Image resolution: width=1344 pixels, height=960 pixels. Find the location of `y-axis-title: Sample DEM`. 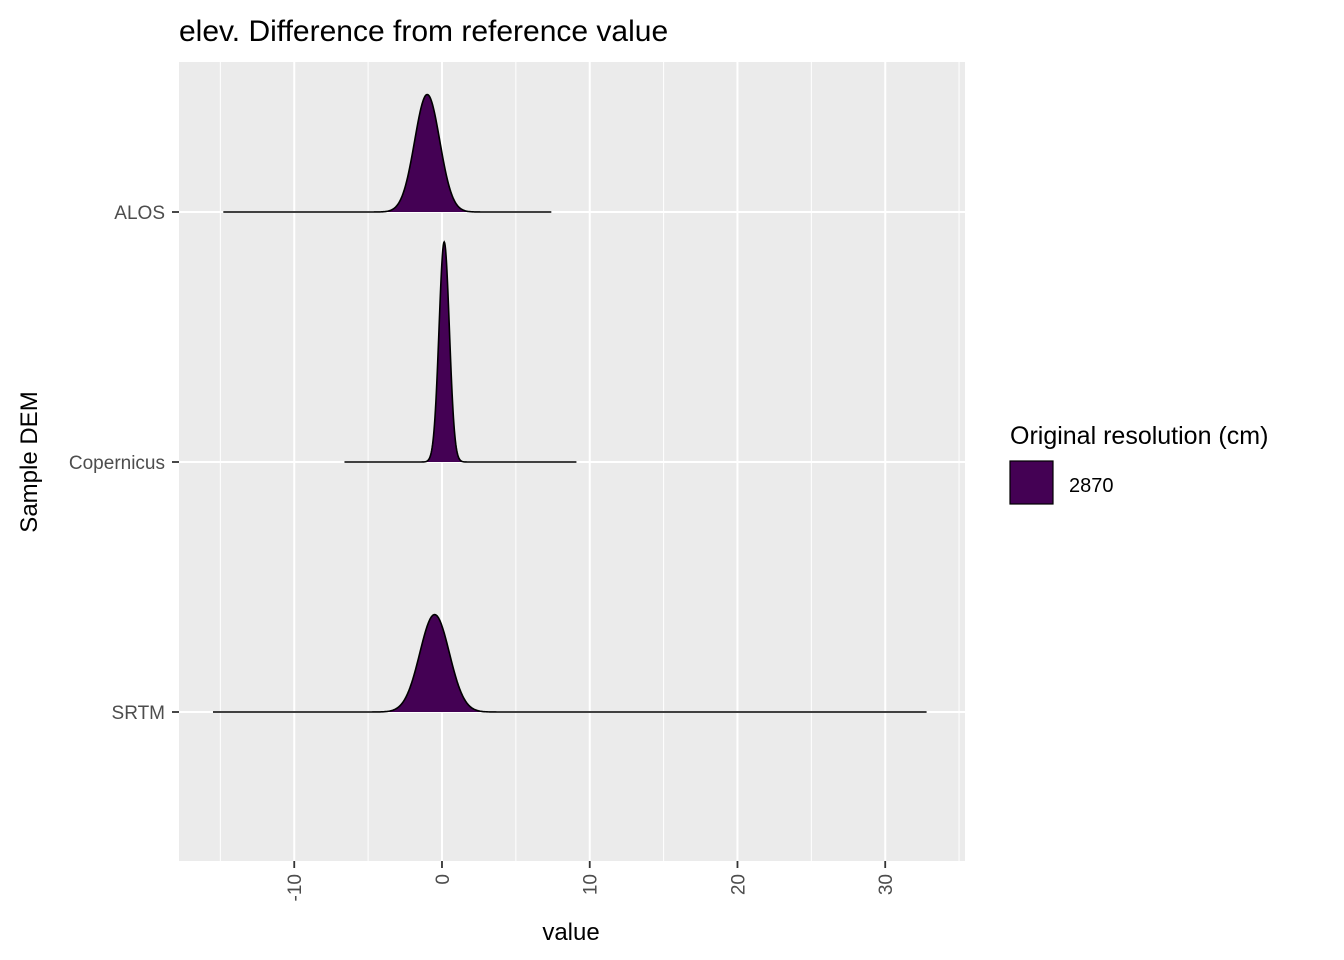

y-axis-title: Sample DEM is located at coordinates (29, 461).